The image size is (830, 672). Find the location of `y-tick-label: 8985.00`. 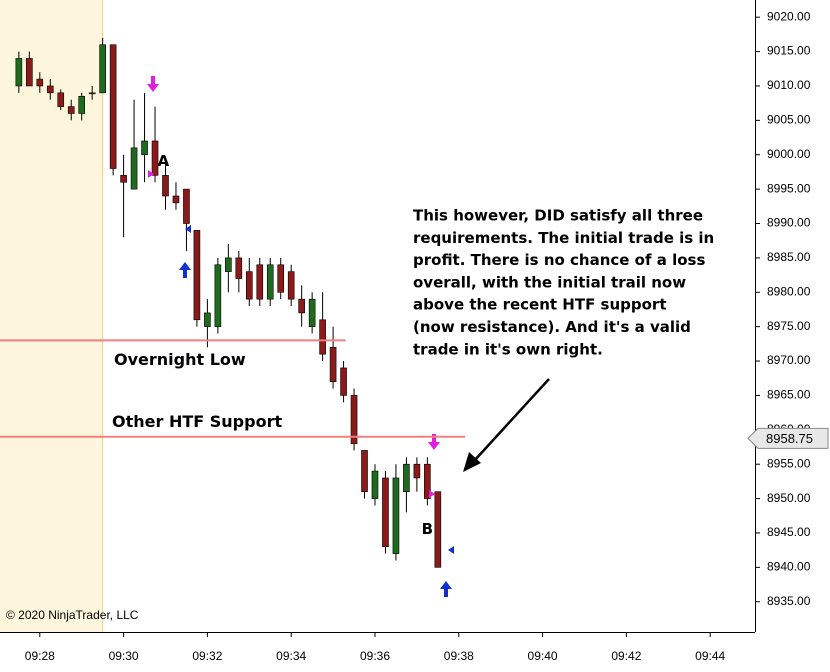

y-tick-label: 8985.00 is located at coordinates (789, 257).